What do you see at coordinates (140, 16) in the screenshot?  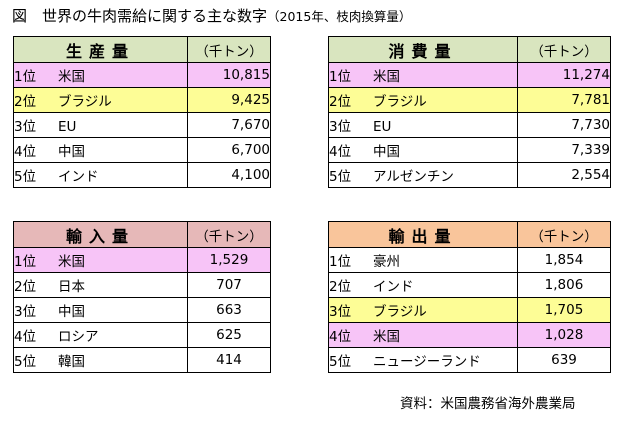 I see `figure-title-main: 図 世界の牛肉需給に関する主な数字` at bounding box center [140, 16].